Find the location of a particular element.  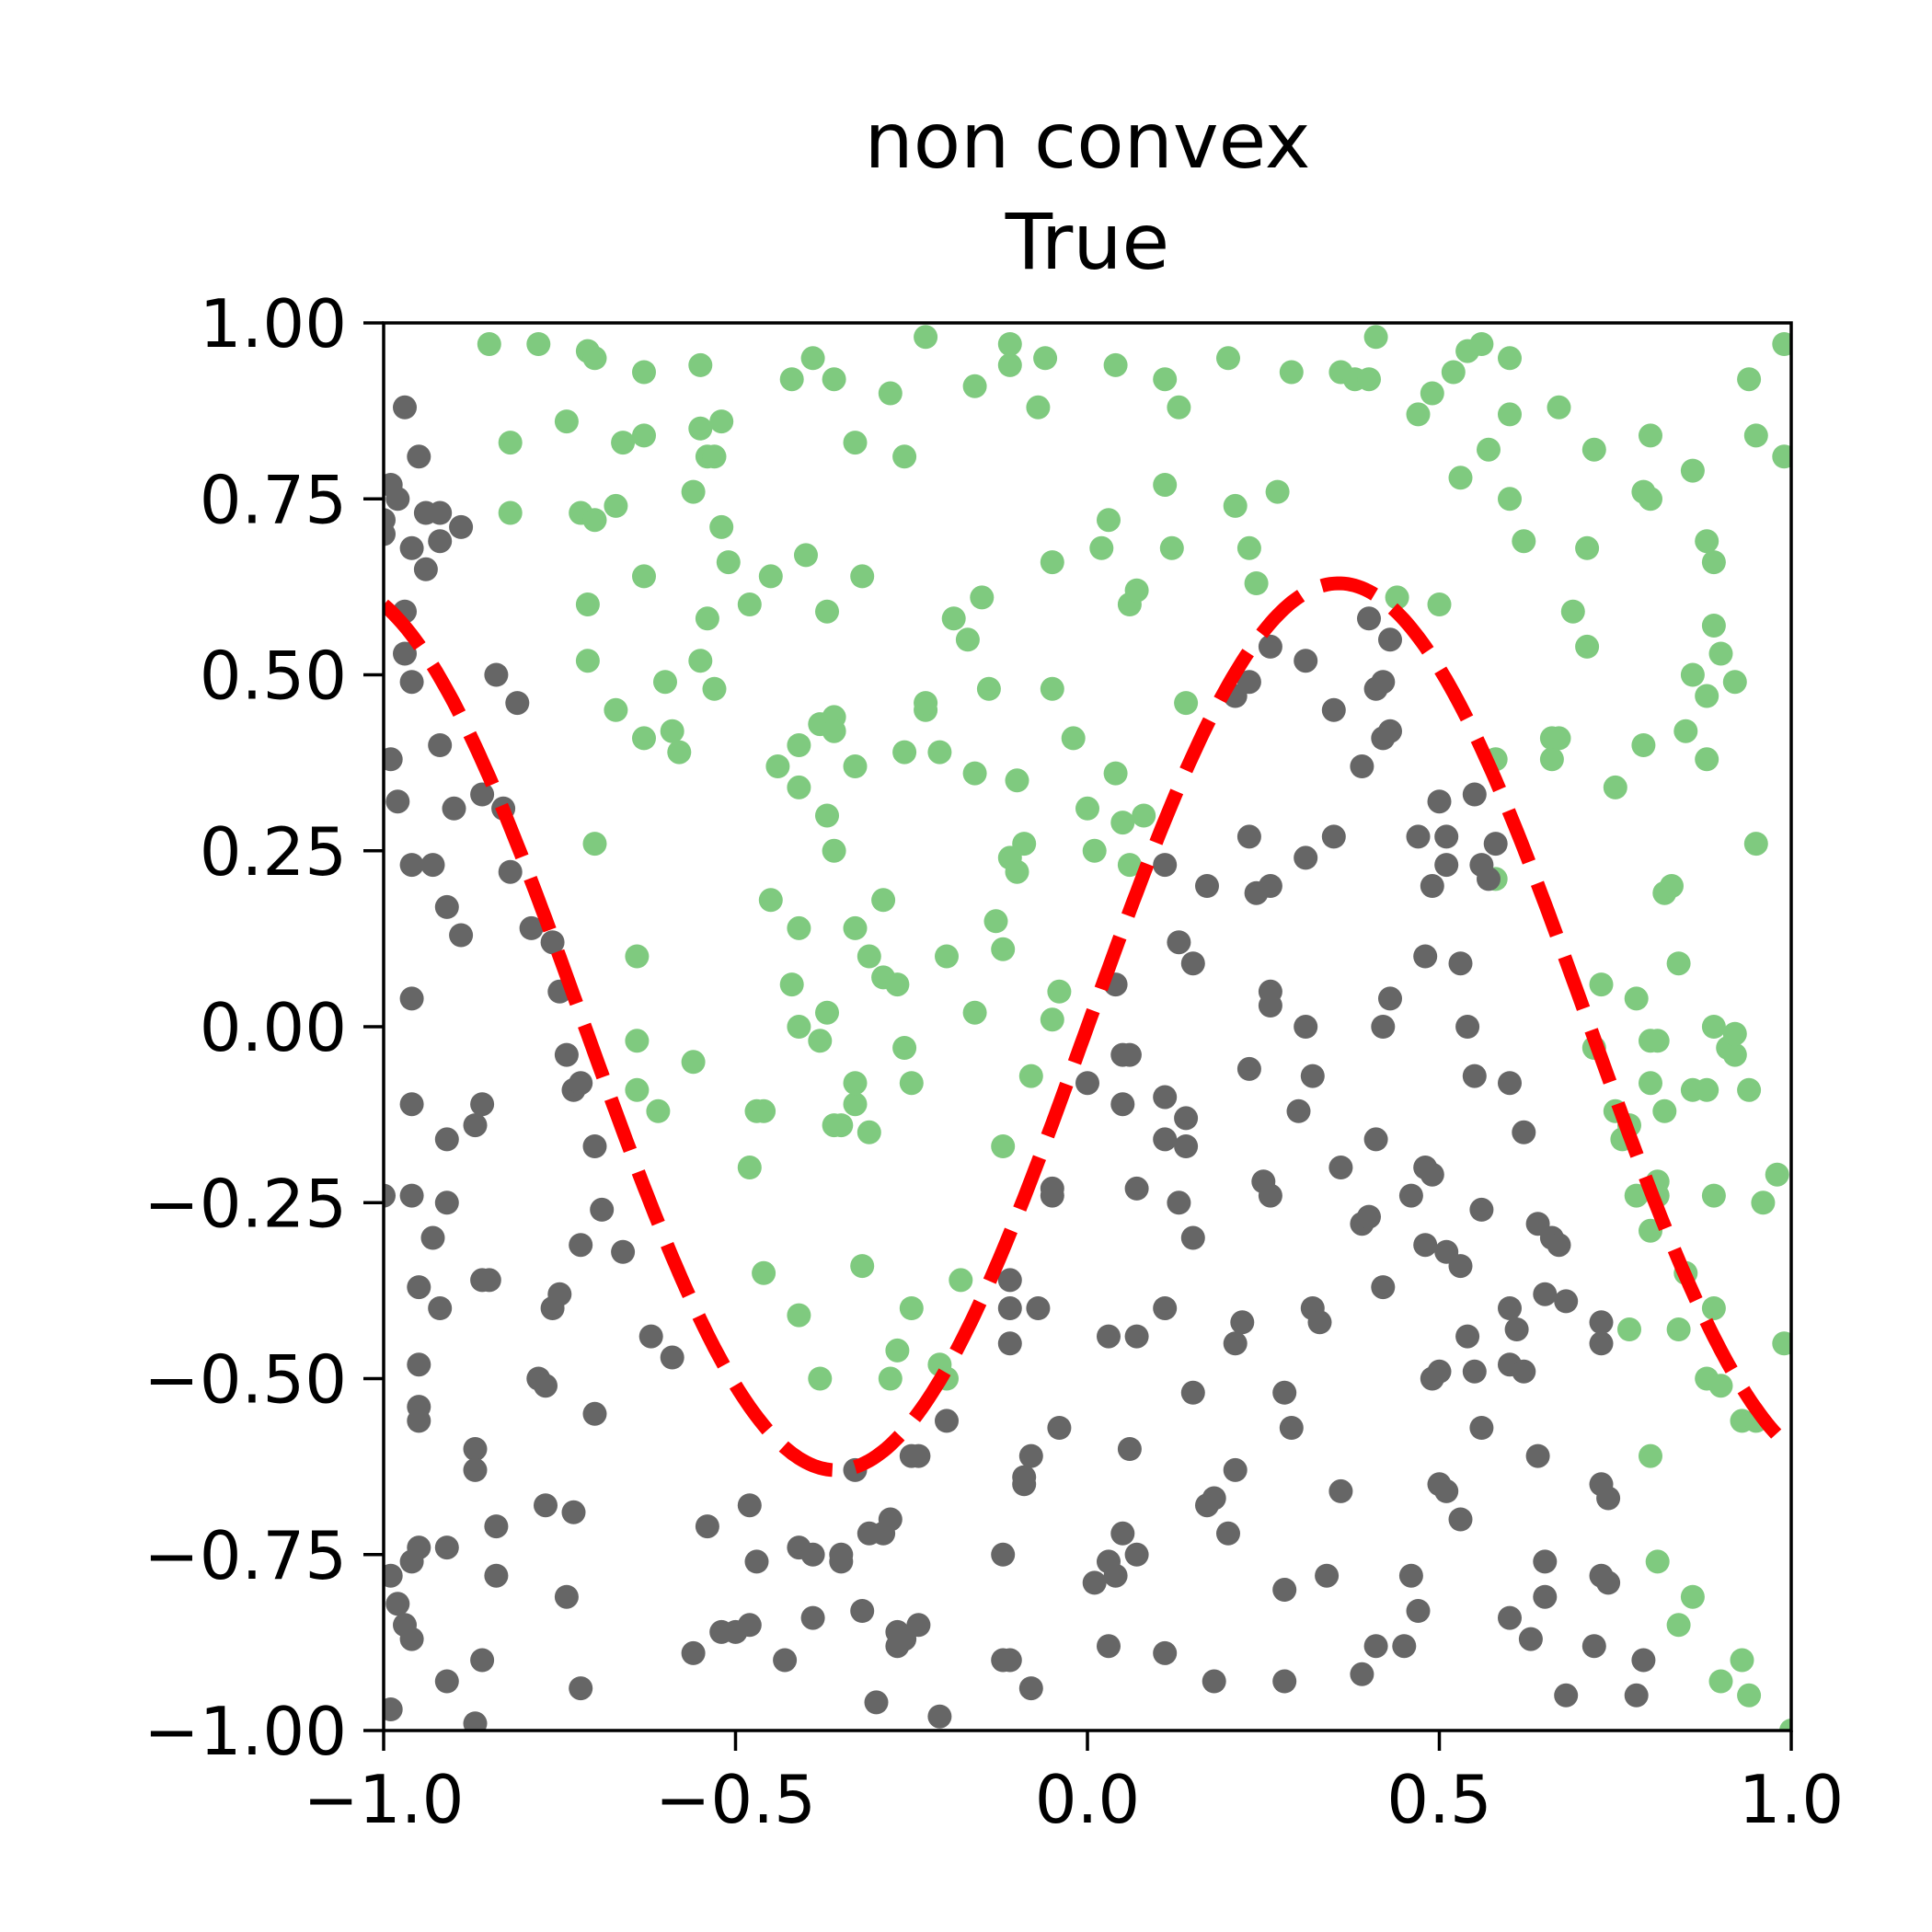

x-tick-label: 0.0 is located at coordinates (1088, 1799).